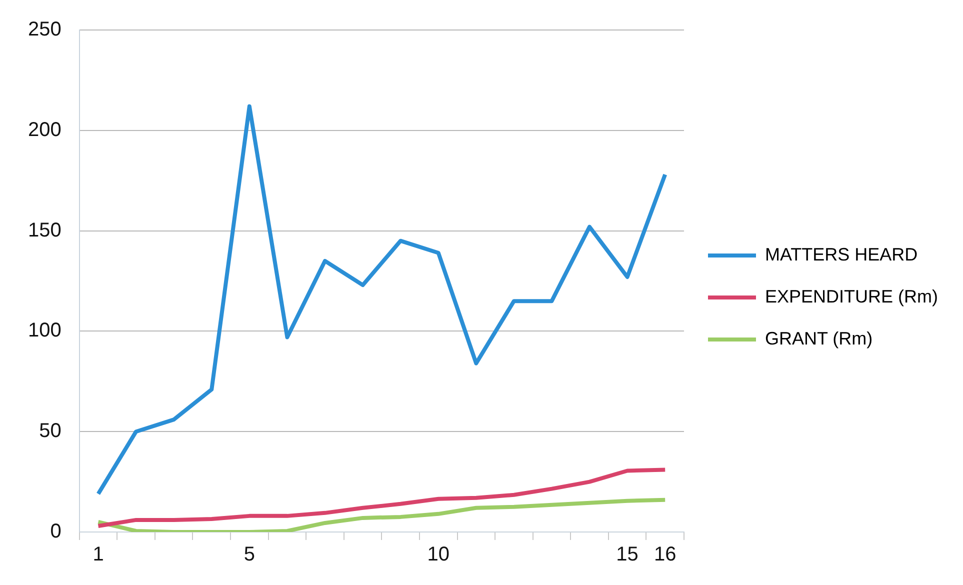  Describe the element at coordinates (98, 555) in the screenshot. I see `x-tick-label: 1` at that location.